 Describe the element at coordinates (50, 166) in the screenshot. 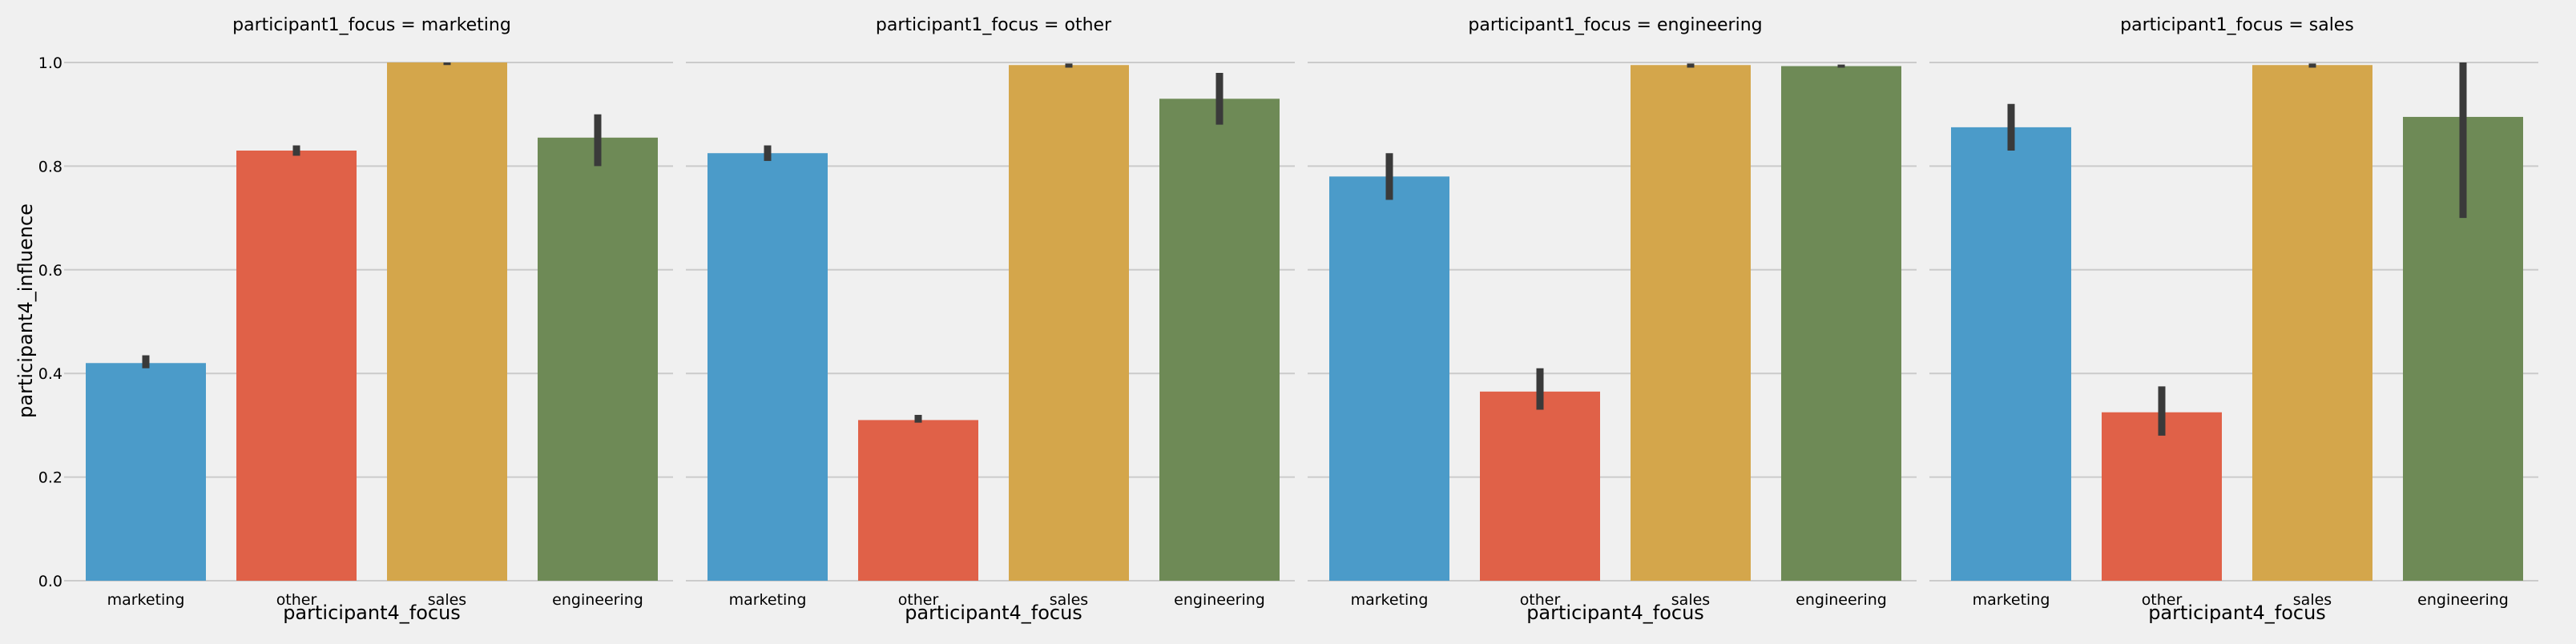

I see `y-tick-label: 0.8` at that location.